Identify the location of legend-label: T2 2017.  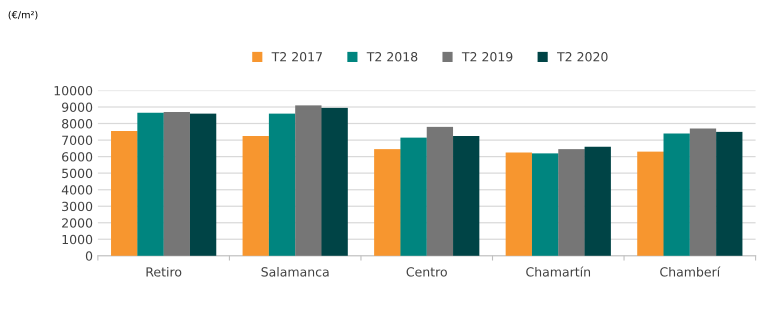
(297, 57).